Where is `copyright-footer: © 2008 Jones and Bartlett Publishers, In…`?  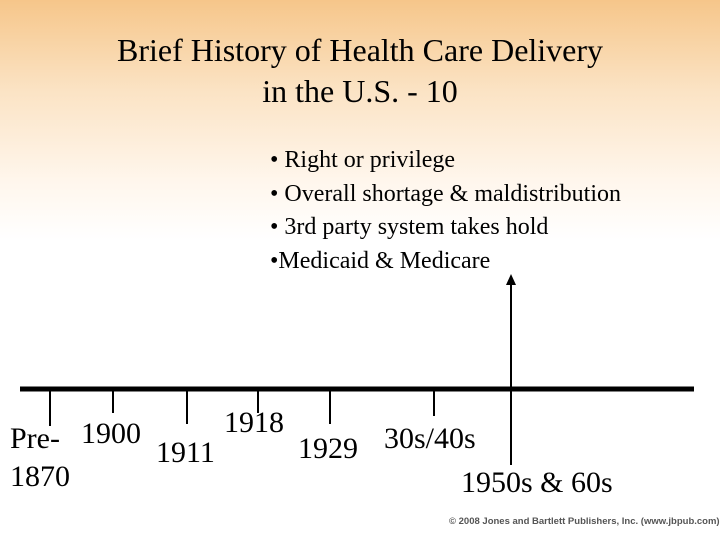
copyright-footer: © 2008 Jones and Bartlett Publishers, In… is located at coordinates (584, 521).